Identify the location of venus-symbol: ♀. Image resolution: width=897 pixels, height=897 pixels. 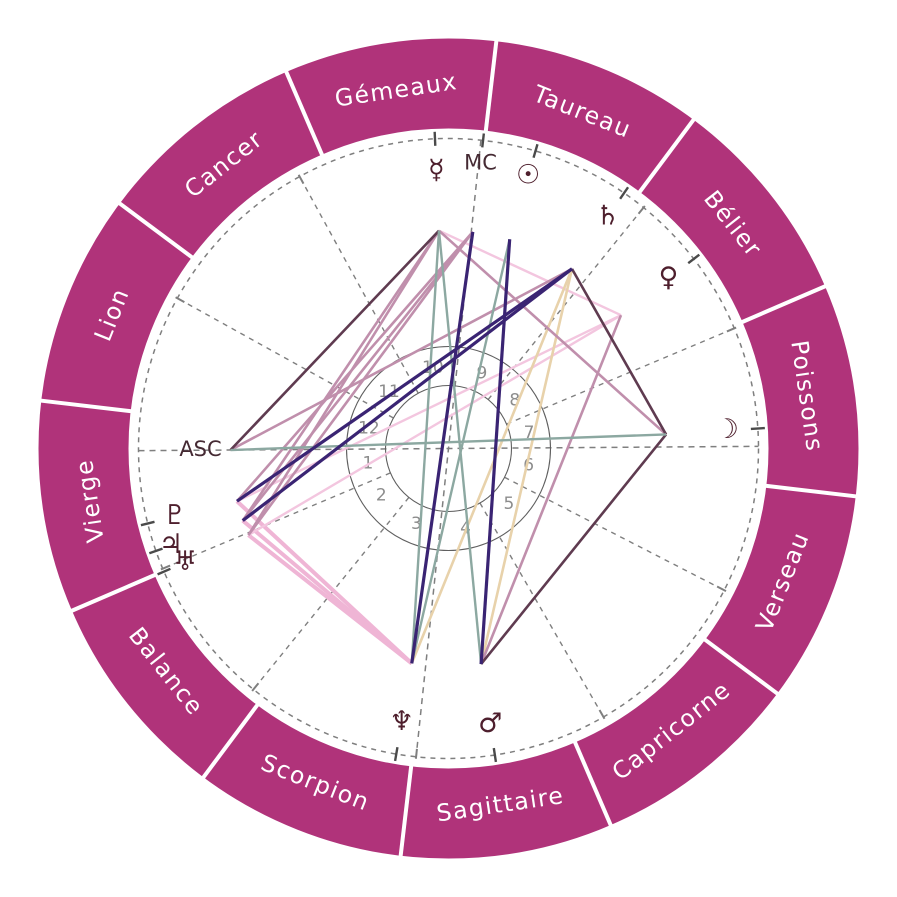
(669, 277).